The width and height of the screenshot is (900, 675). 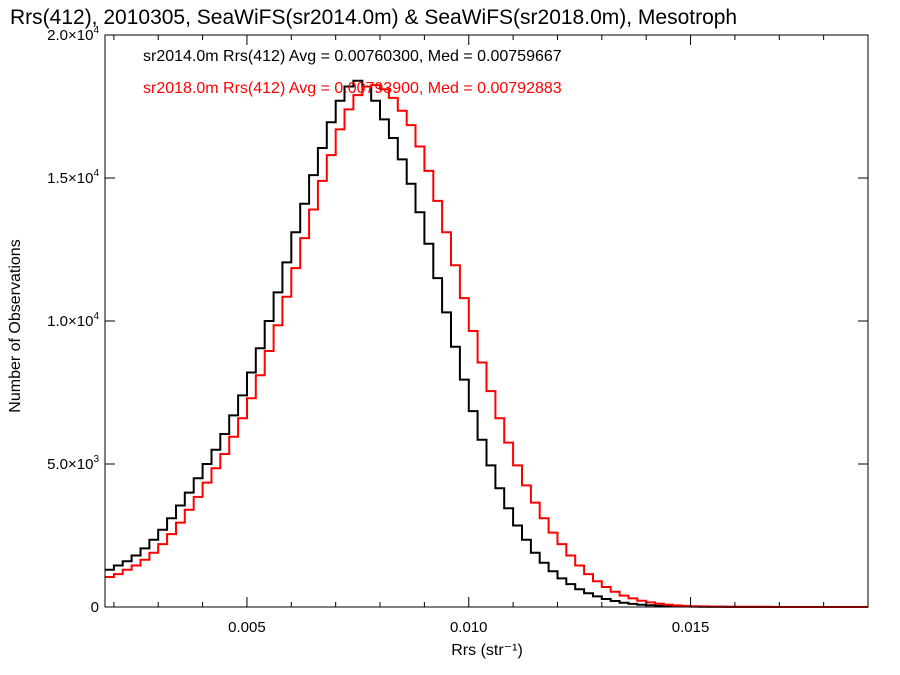 What do you see at coordinates (247, 627) in the screenshot?
I see `x-tick-label-0: 0.005` at bounding box center [247, 627].